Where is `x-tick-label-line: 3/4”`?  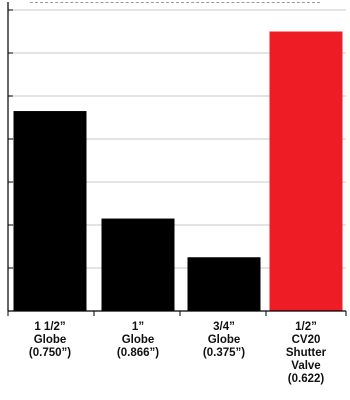
x-tick-label-line: 3/4” is located at coordinates (224, 327).